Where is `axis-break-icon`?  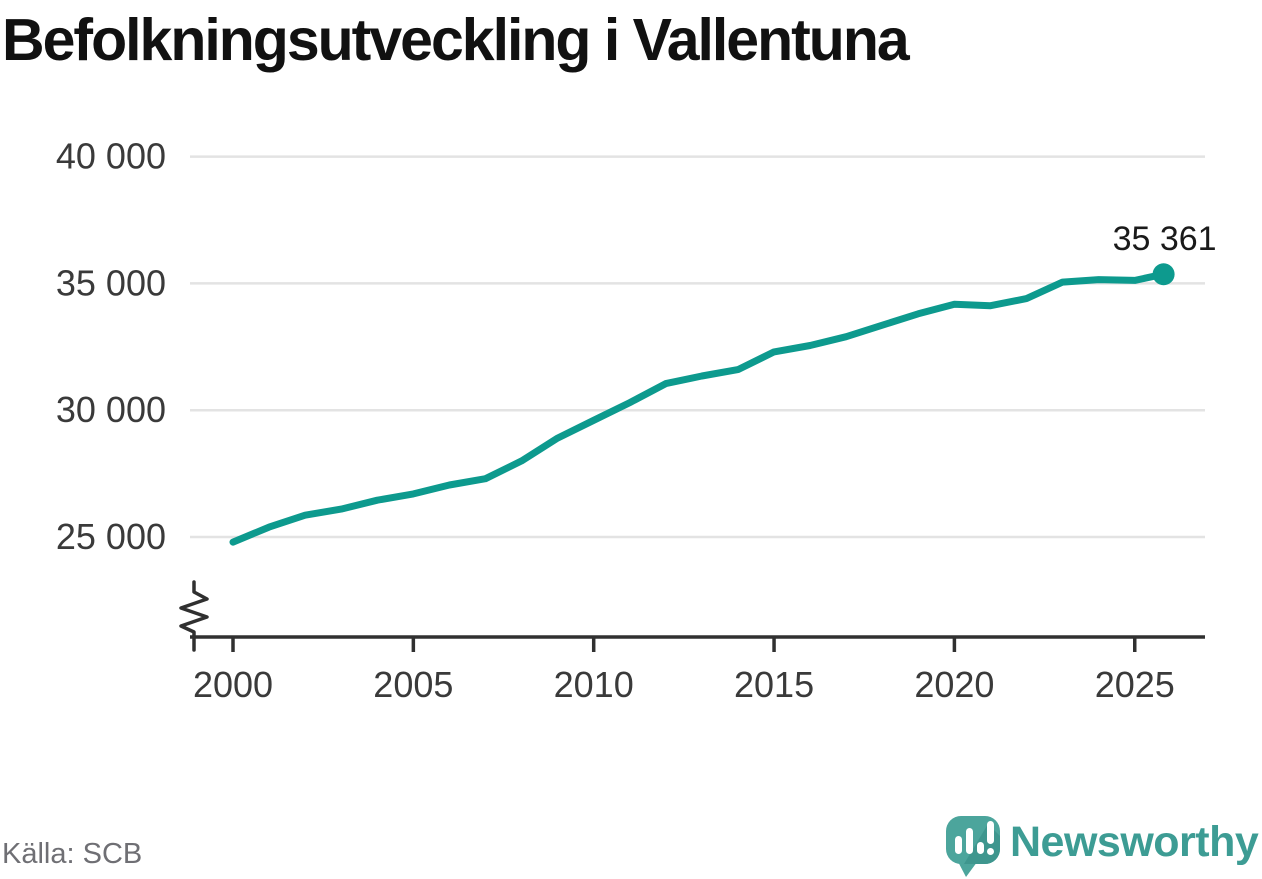 axis-break-icon is located at coordinates (194, 616).